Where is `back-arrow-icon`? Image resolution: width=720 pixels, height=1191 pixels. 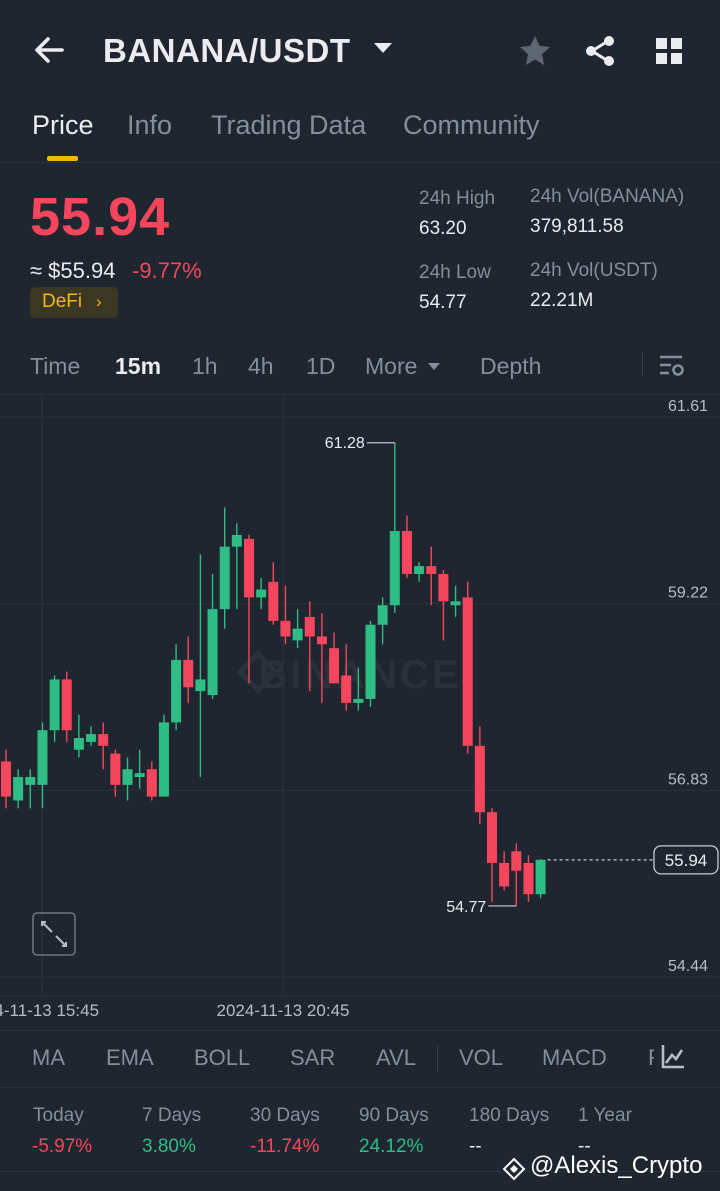 back-arrow-icon is located at coordinates (50, 50).